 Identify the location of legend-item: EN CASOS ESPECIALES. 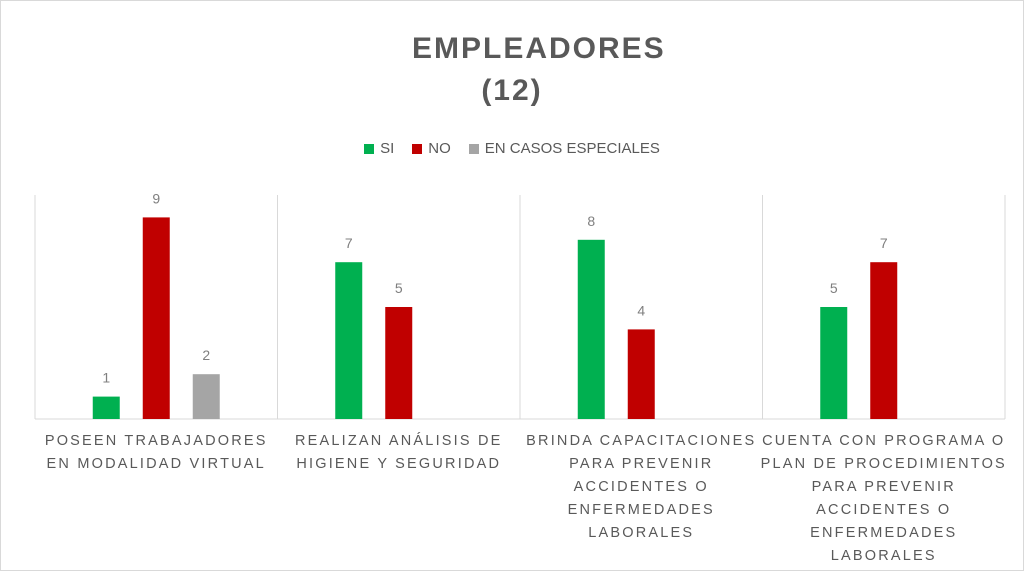
(564, 148).